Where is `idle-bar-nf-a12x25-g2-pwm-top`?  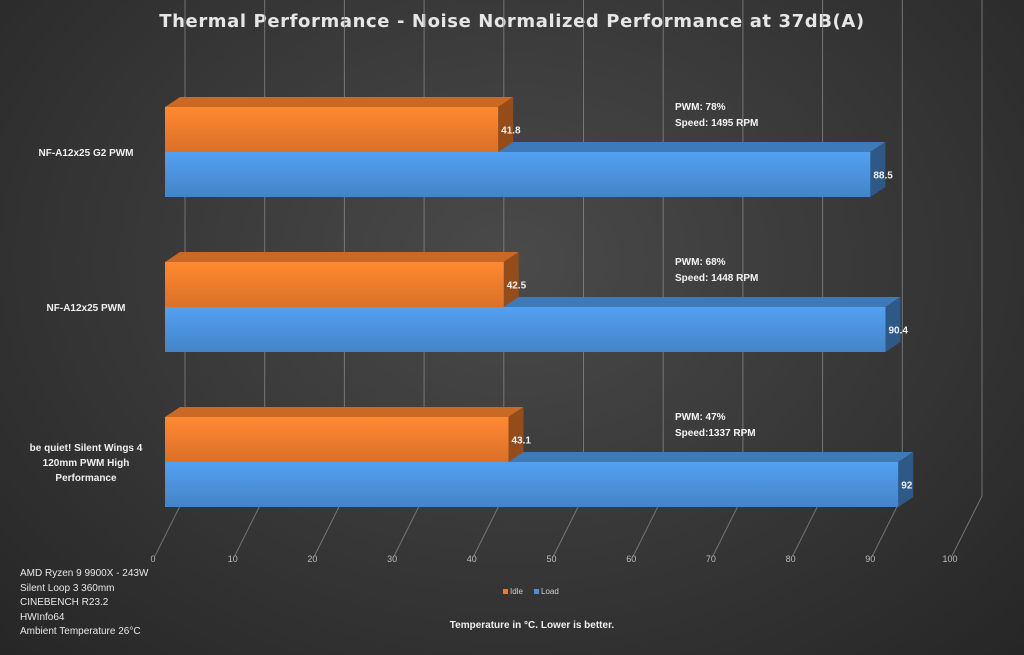 idle-bar-nf-a12x25-g2-pwm-top is located at coordinates (339, 102).